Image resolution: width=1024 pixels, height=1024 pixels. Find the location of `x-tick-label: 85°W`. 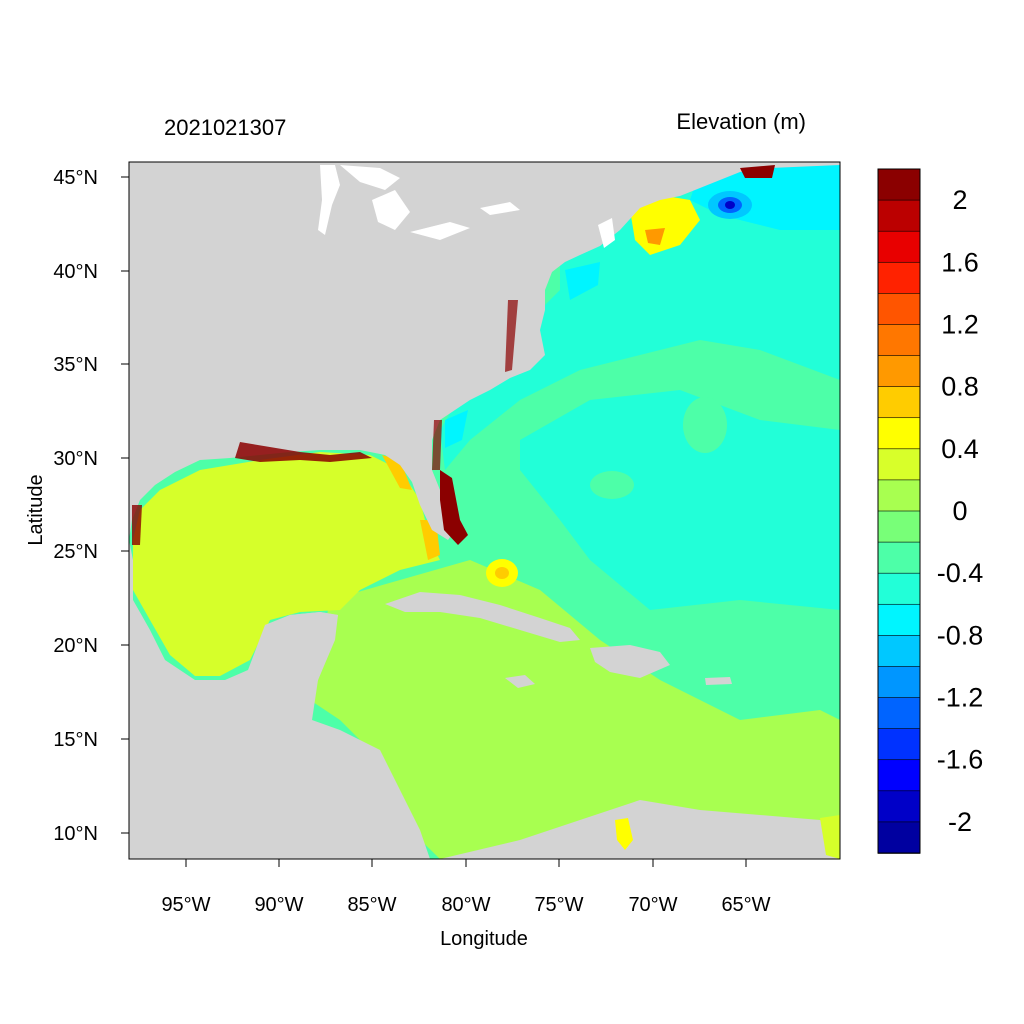

x-tick-label: 85°W is located at coordinates (371, 905).